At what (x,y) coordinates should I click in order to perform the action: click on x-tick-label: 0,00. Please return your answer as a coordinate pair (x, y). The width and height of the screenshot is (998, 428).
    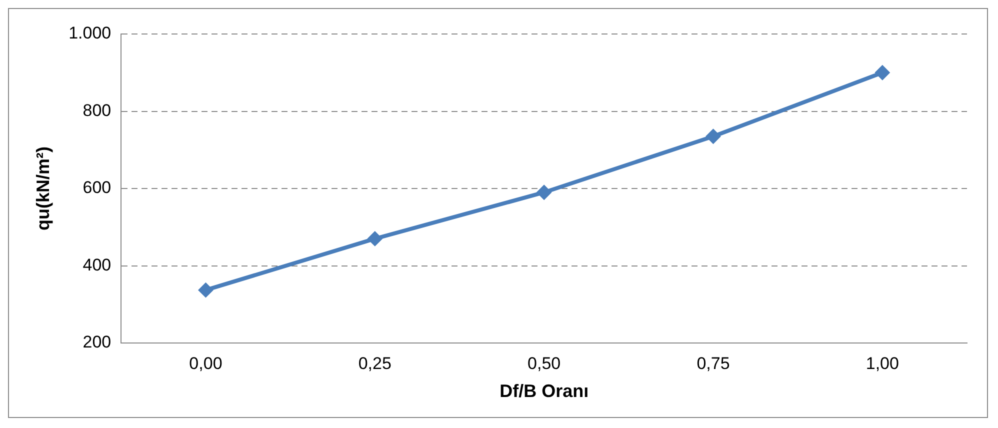
    Looking at the image, I should click on (205, 363).